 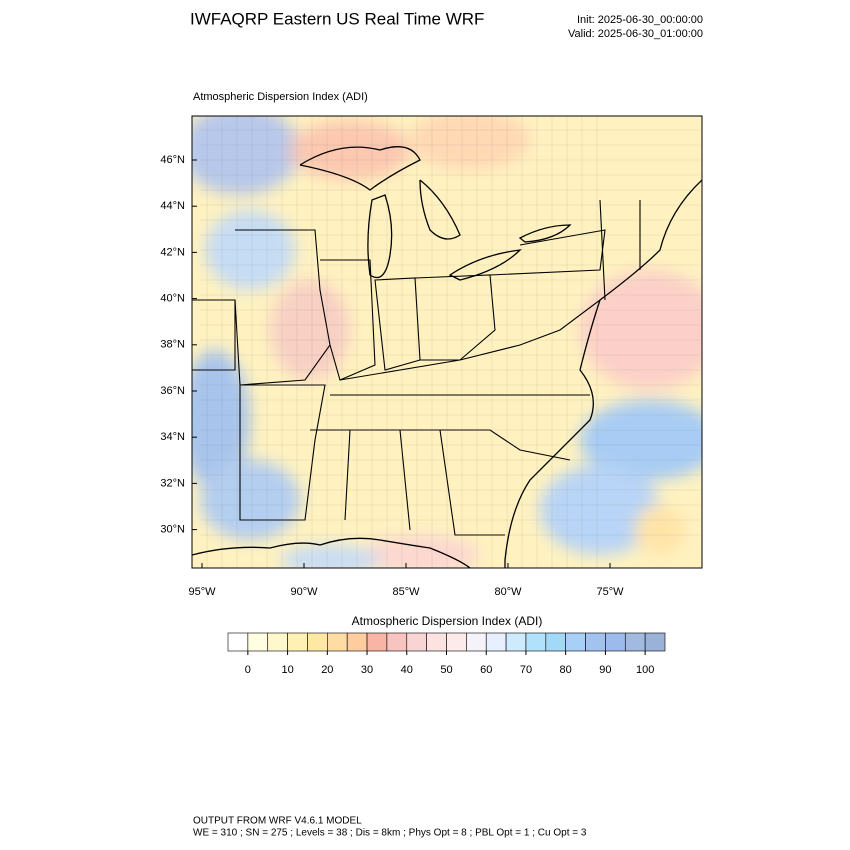 What do you see at coordinates (508, 592) in the screenshot?
I see `lon-label: 80°W` at bounding box center [508, 592].